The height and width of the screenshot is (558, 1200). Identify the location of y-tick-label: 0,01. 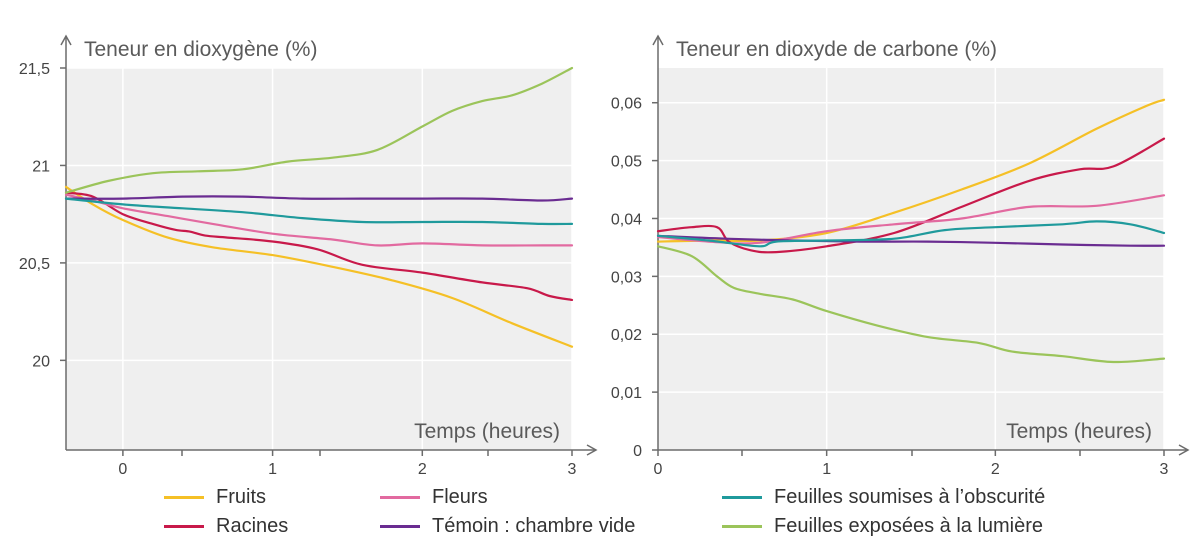
(626, 393).